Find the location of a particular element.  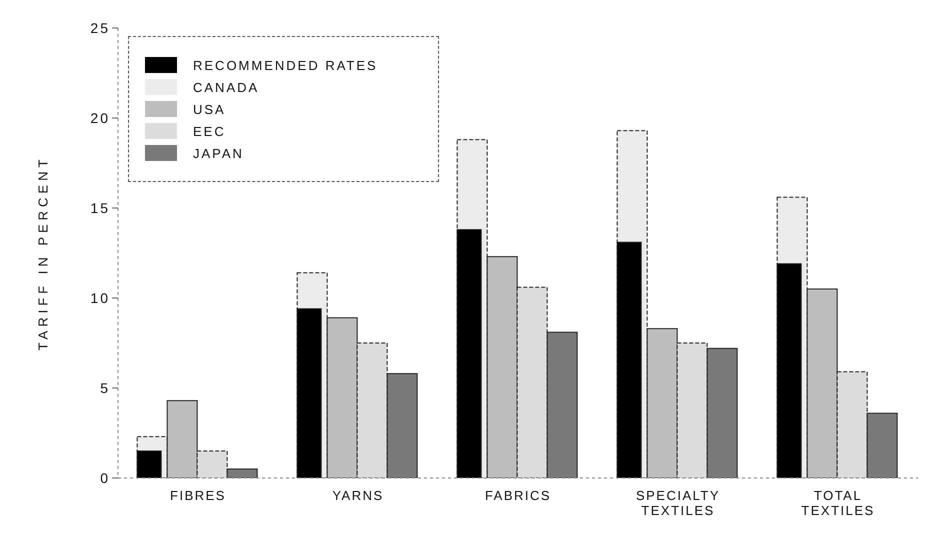

y-tick-label: 5 is located at coordinates (105, 388).